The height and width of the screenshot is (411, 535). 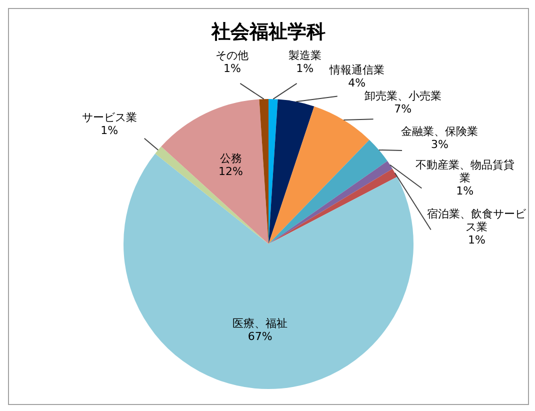 I want to click on chart-title: 社会福祉学科, so click(x=268, y=31).